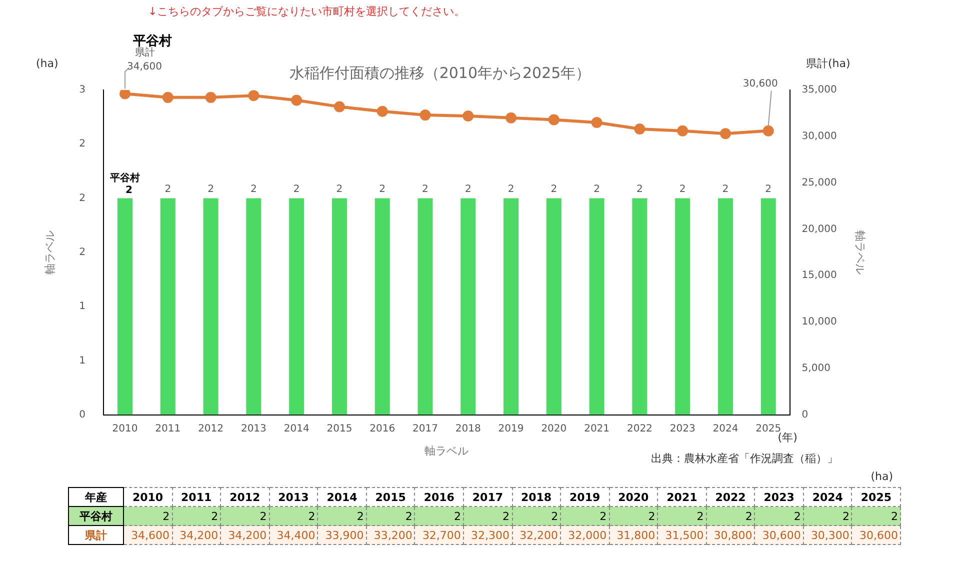 This screenshot has width=960, height=568. I want to click on data-label: 33,200, so click(390, 535).